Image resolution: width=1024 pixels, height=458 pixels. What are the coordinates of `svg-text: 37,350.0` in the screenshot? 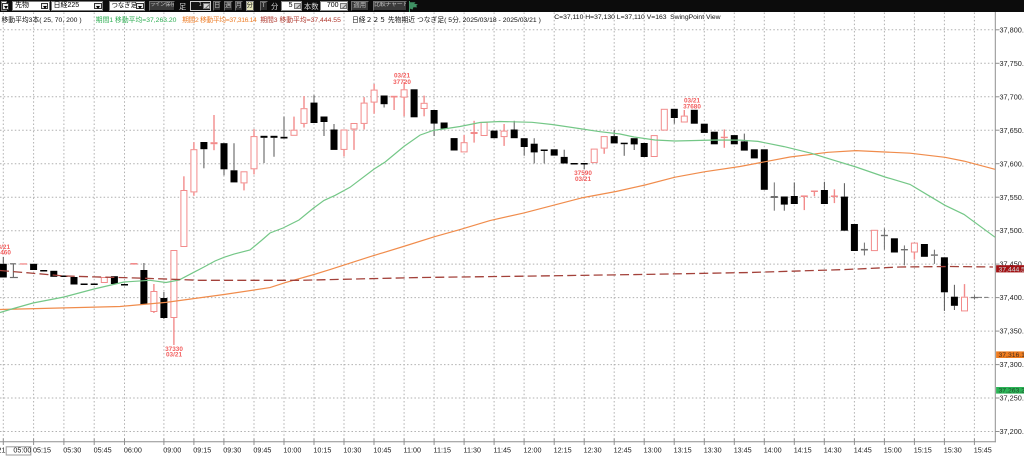 It's located at (1012, 331).